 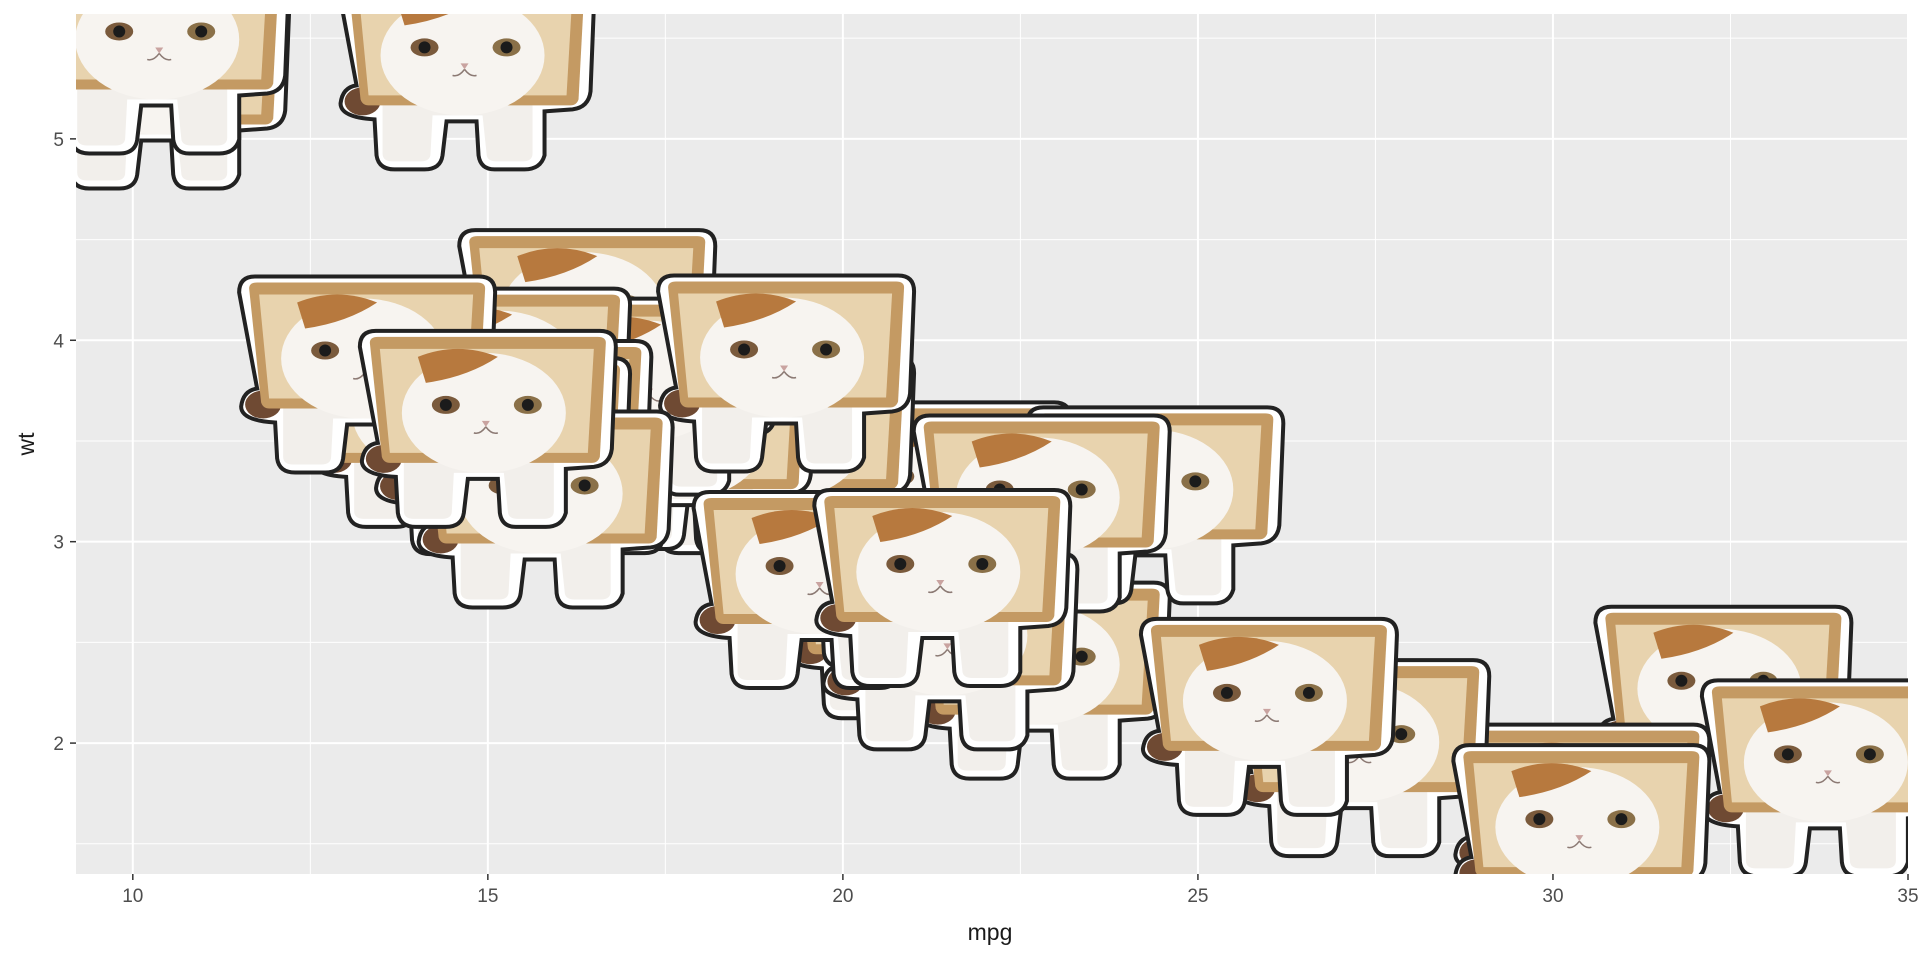 I want to click on x-tick-label: 30, so click(x=1552, y=896).